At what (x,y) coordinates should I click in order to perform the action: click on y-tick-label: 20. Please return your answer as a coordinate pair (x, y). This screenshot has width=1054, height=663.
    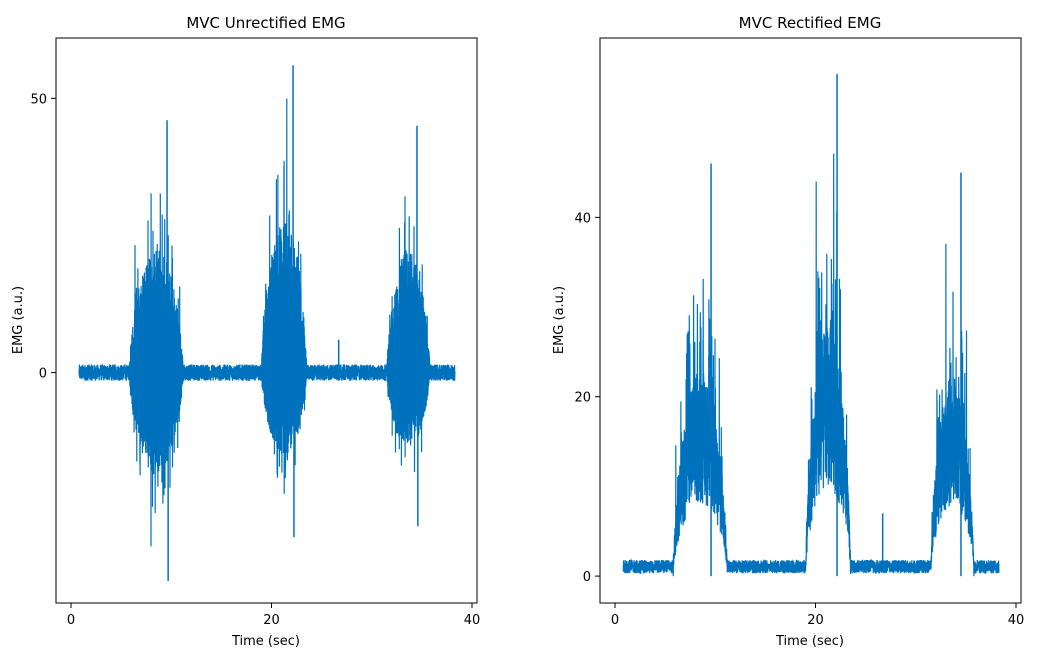
    Looking at the image, I should click on (582, 398).